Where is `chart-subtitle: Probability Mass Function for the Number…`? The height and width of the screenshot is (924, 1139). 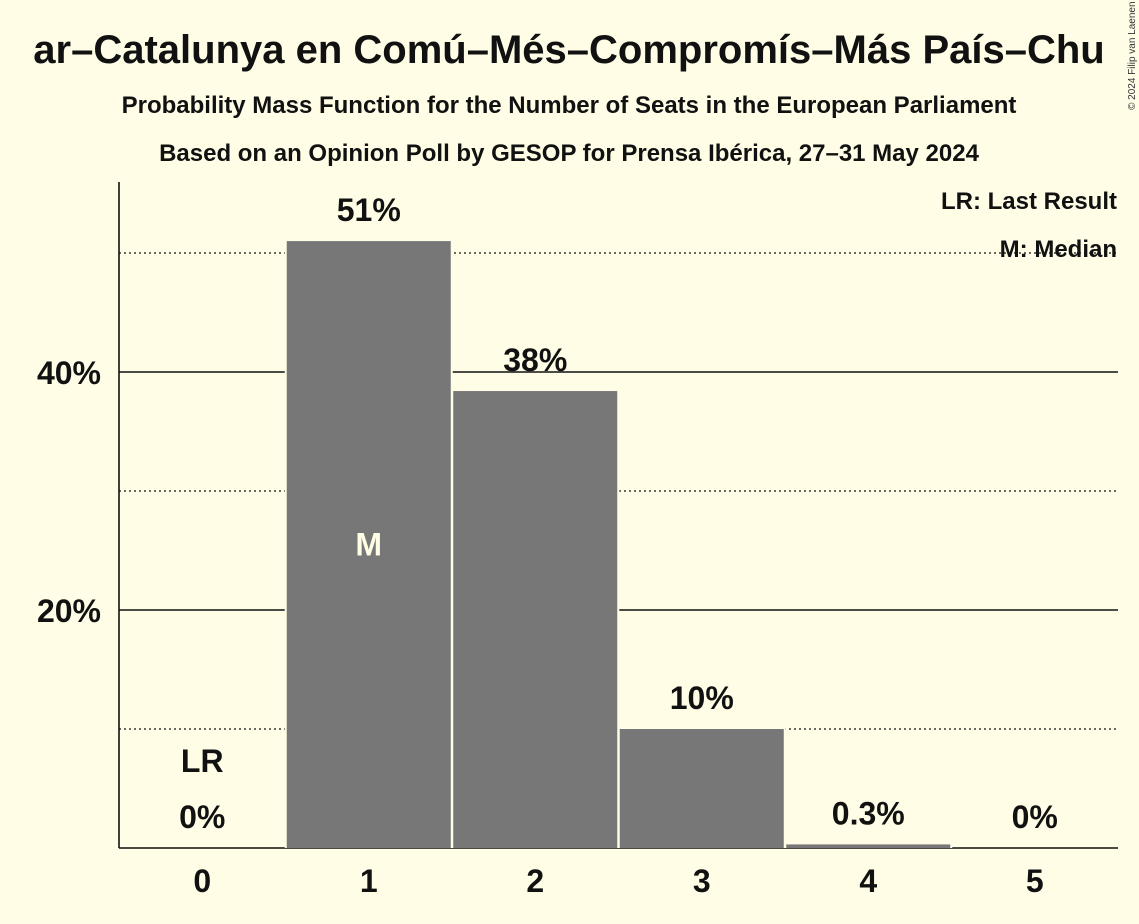 chart-subtitle: Probability Mass Function for the Number… is located at coordinates (569, 105).